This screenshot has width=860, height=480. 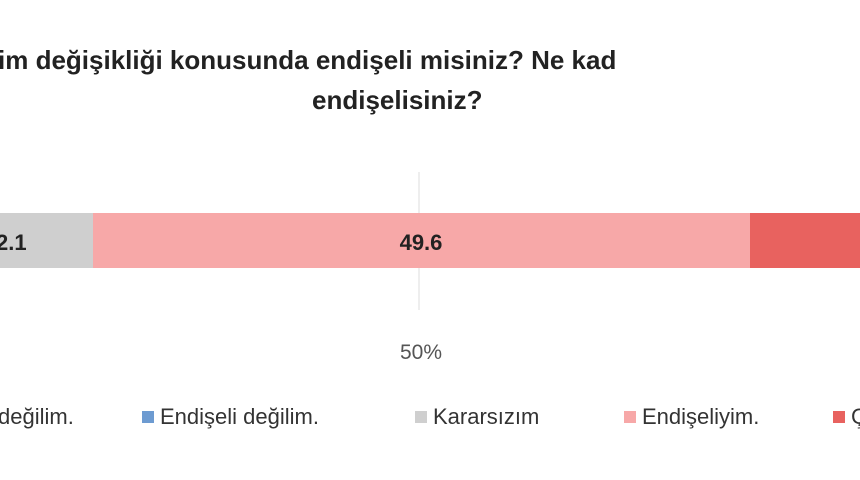 I want to click on legend-swatch-red, so click(x=839, y=417).